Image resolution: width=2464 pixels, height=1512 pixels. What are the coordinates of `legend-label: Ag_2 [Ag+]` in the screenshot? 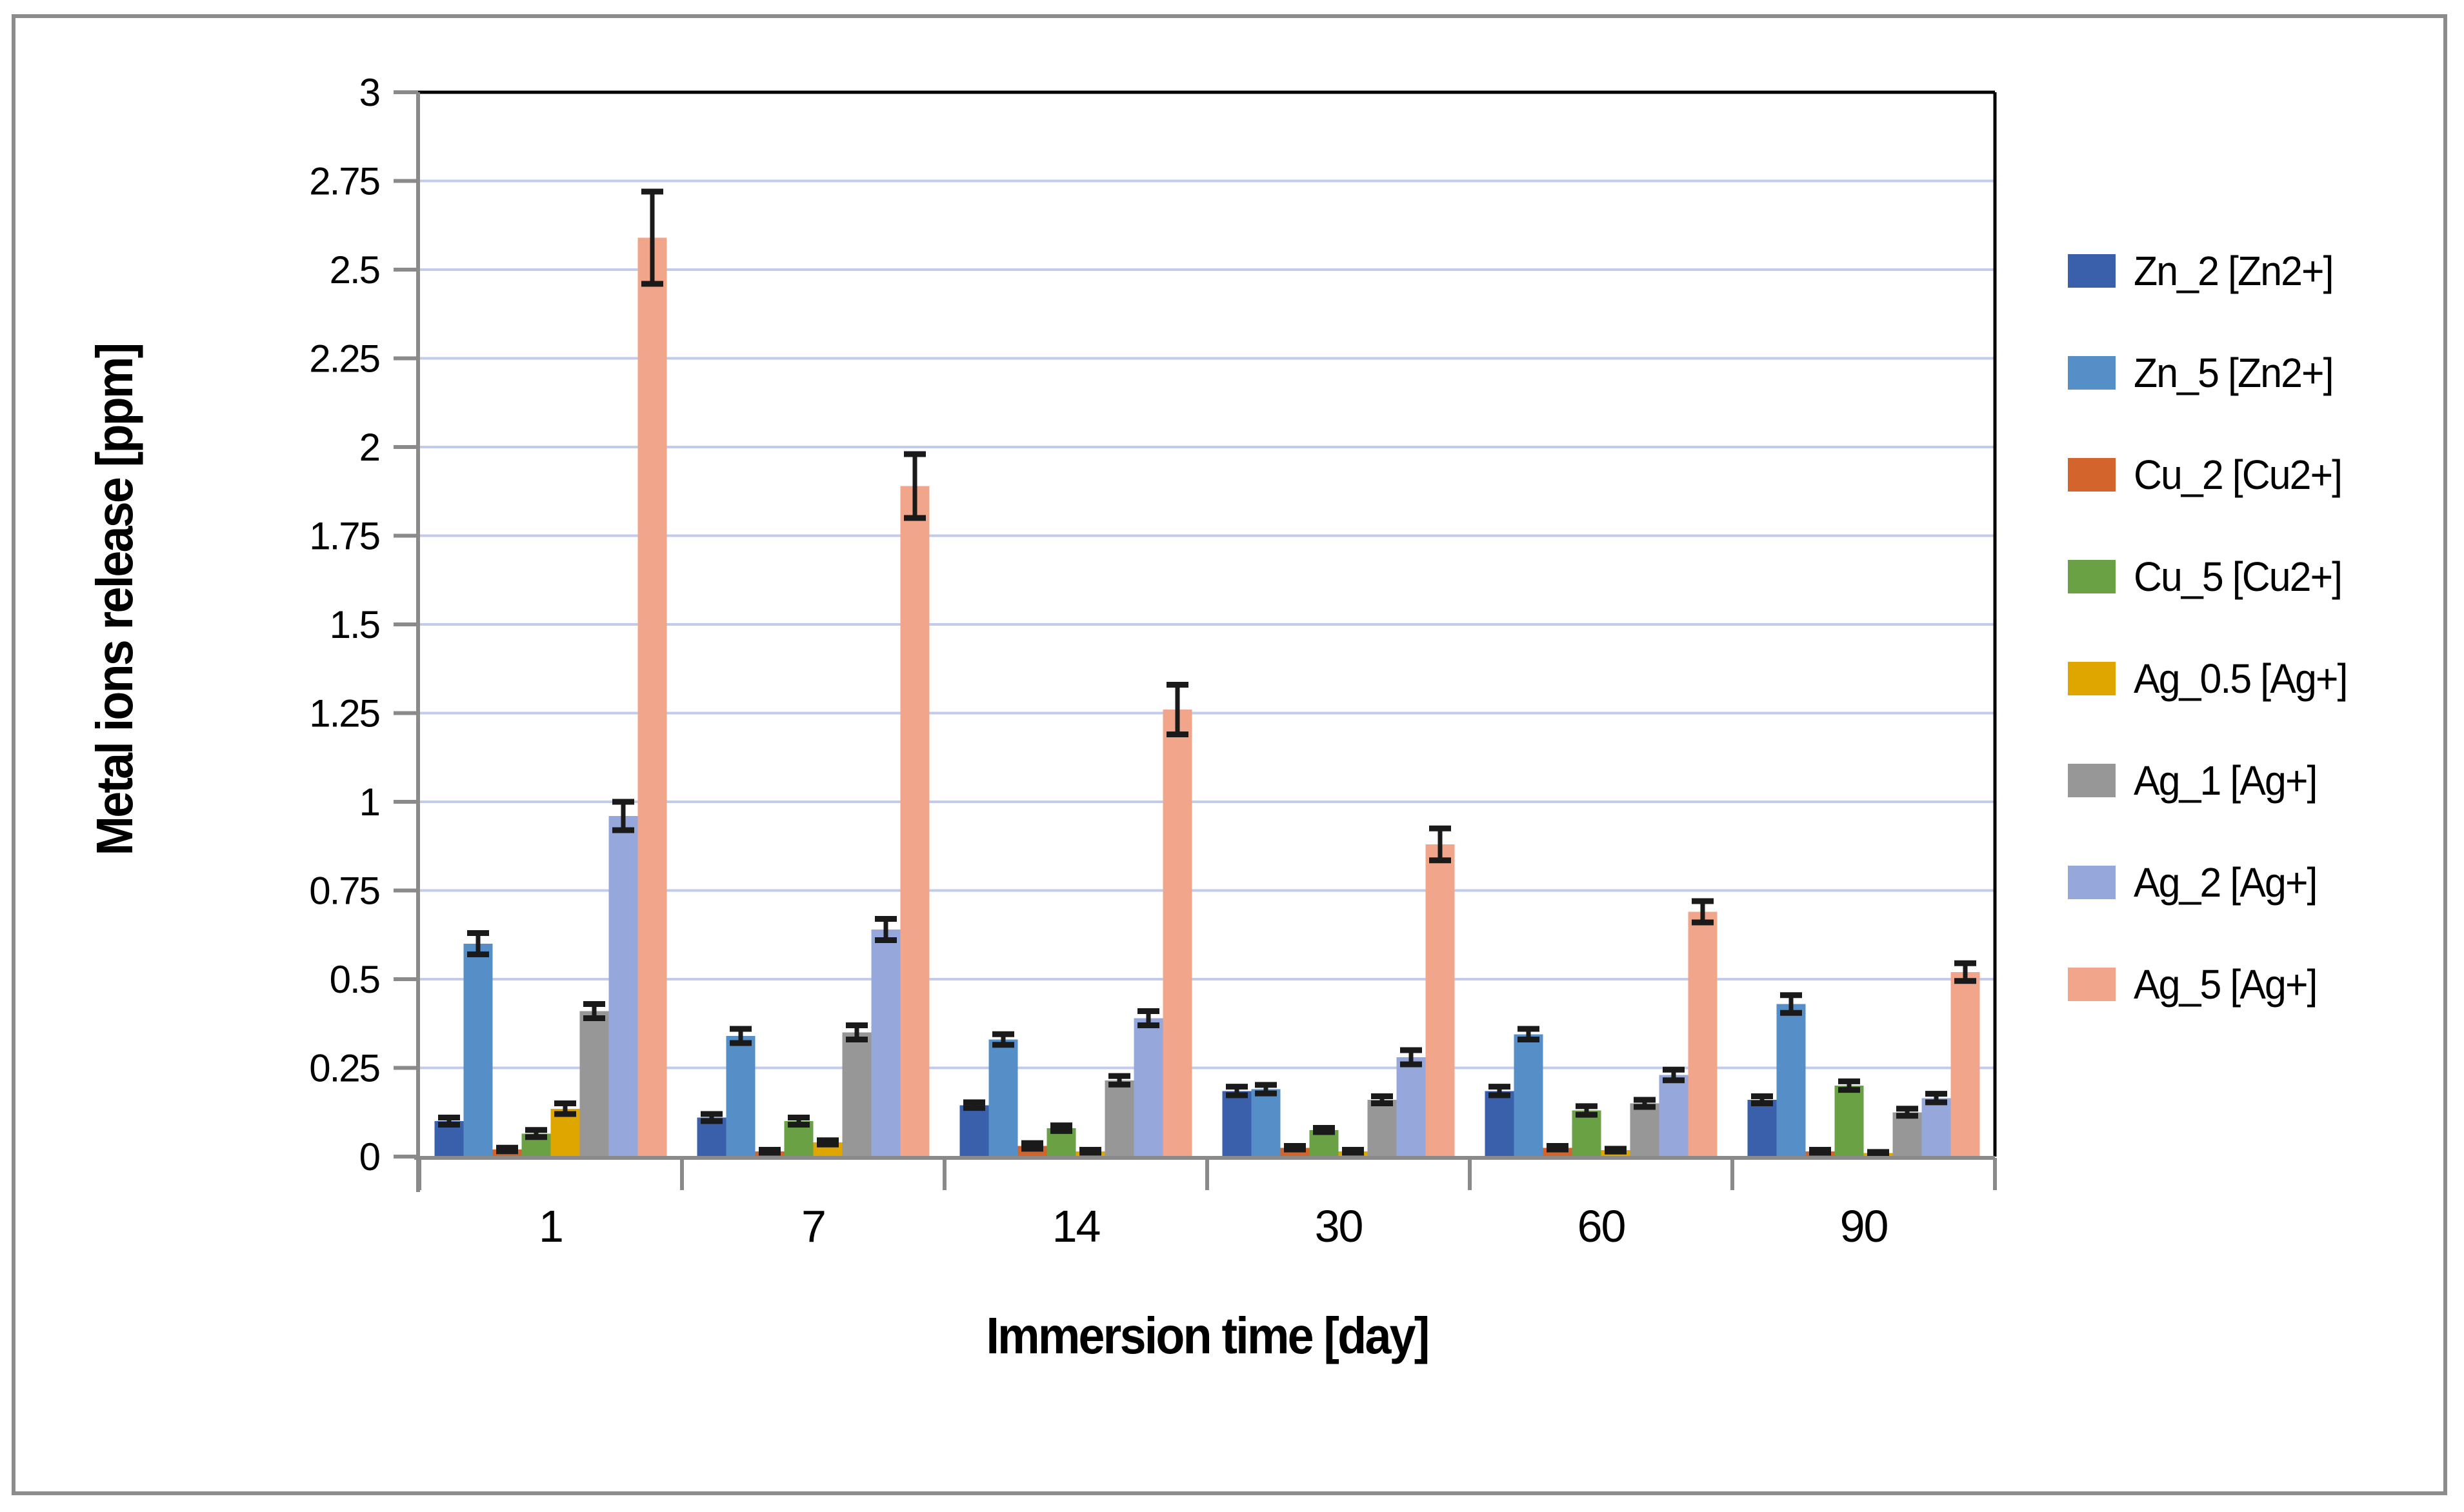 It's located at (2226, 883).